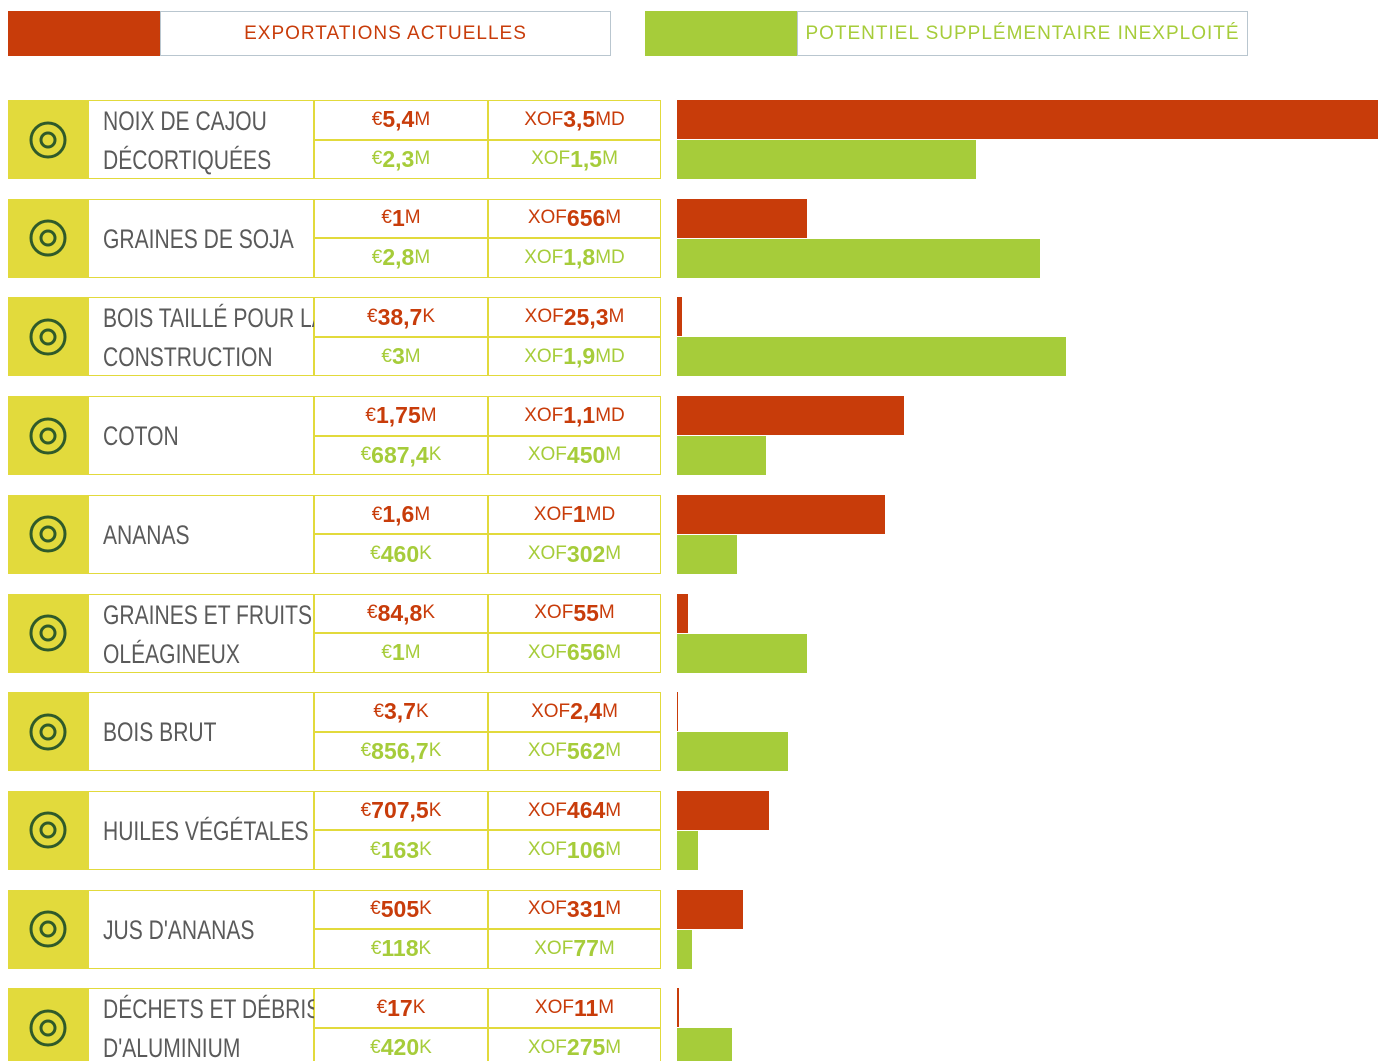 The width and height of the screenshot is (1378, 1061). What do you see at coordinates (400, 810) in the screenshot?
I see `amount: 707,5` at bounding box center [400, 810].